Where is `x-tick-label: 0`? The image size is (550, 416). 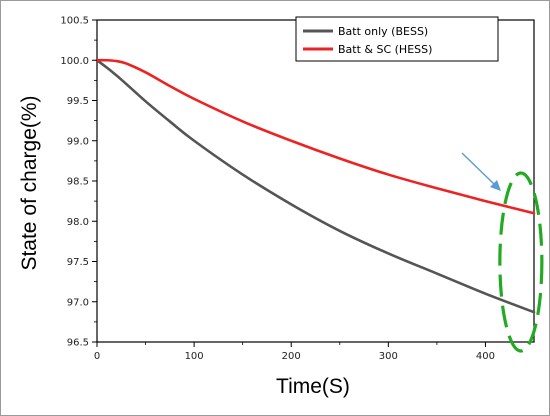 x-tick-label: 0 is located at coordinates (97, 356).